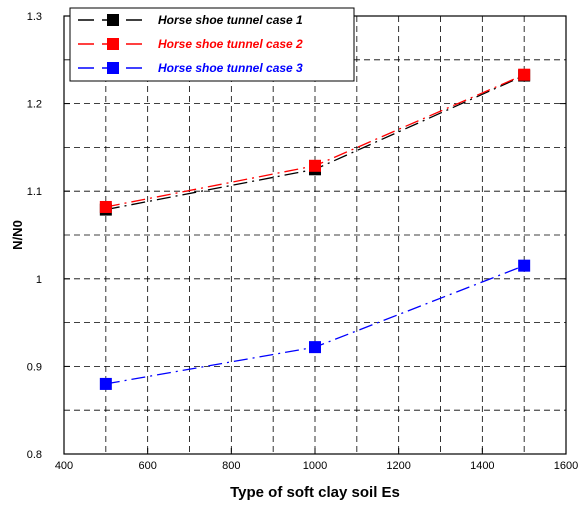 This screenshot has height=506, width=580. I want to click on y-tick-label: 0.9, so click(34, 367).